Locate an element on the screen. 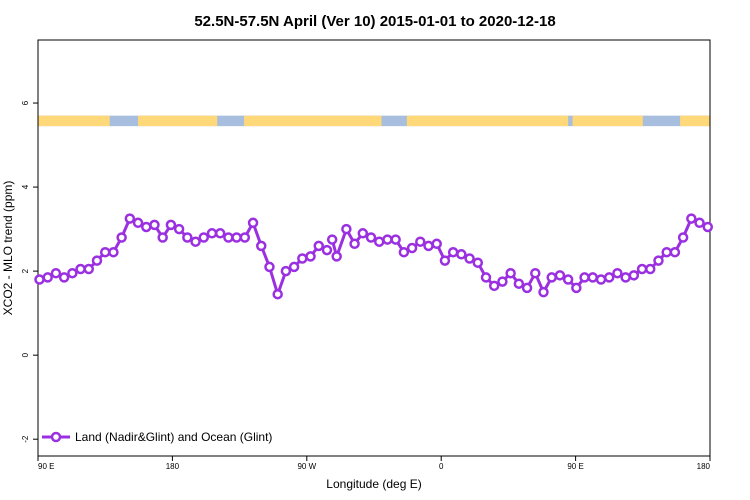 This screenshot has width=750, height=500. legend: Land (Nadir&Glint) and Ocean (Glint) is located at coordinates (157, 437).